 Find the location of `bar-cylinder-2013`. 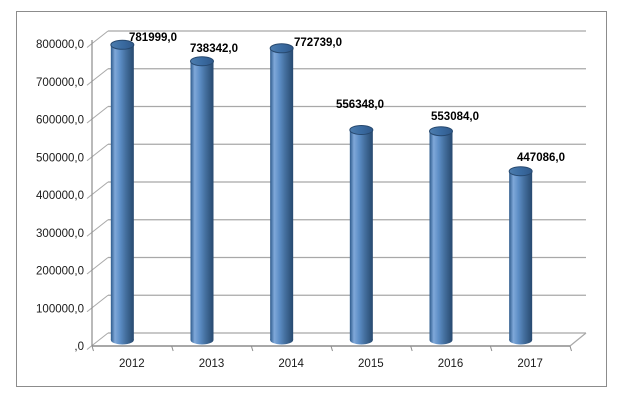

bar-cylinder-2013 is located at coordinates (202, 200).